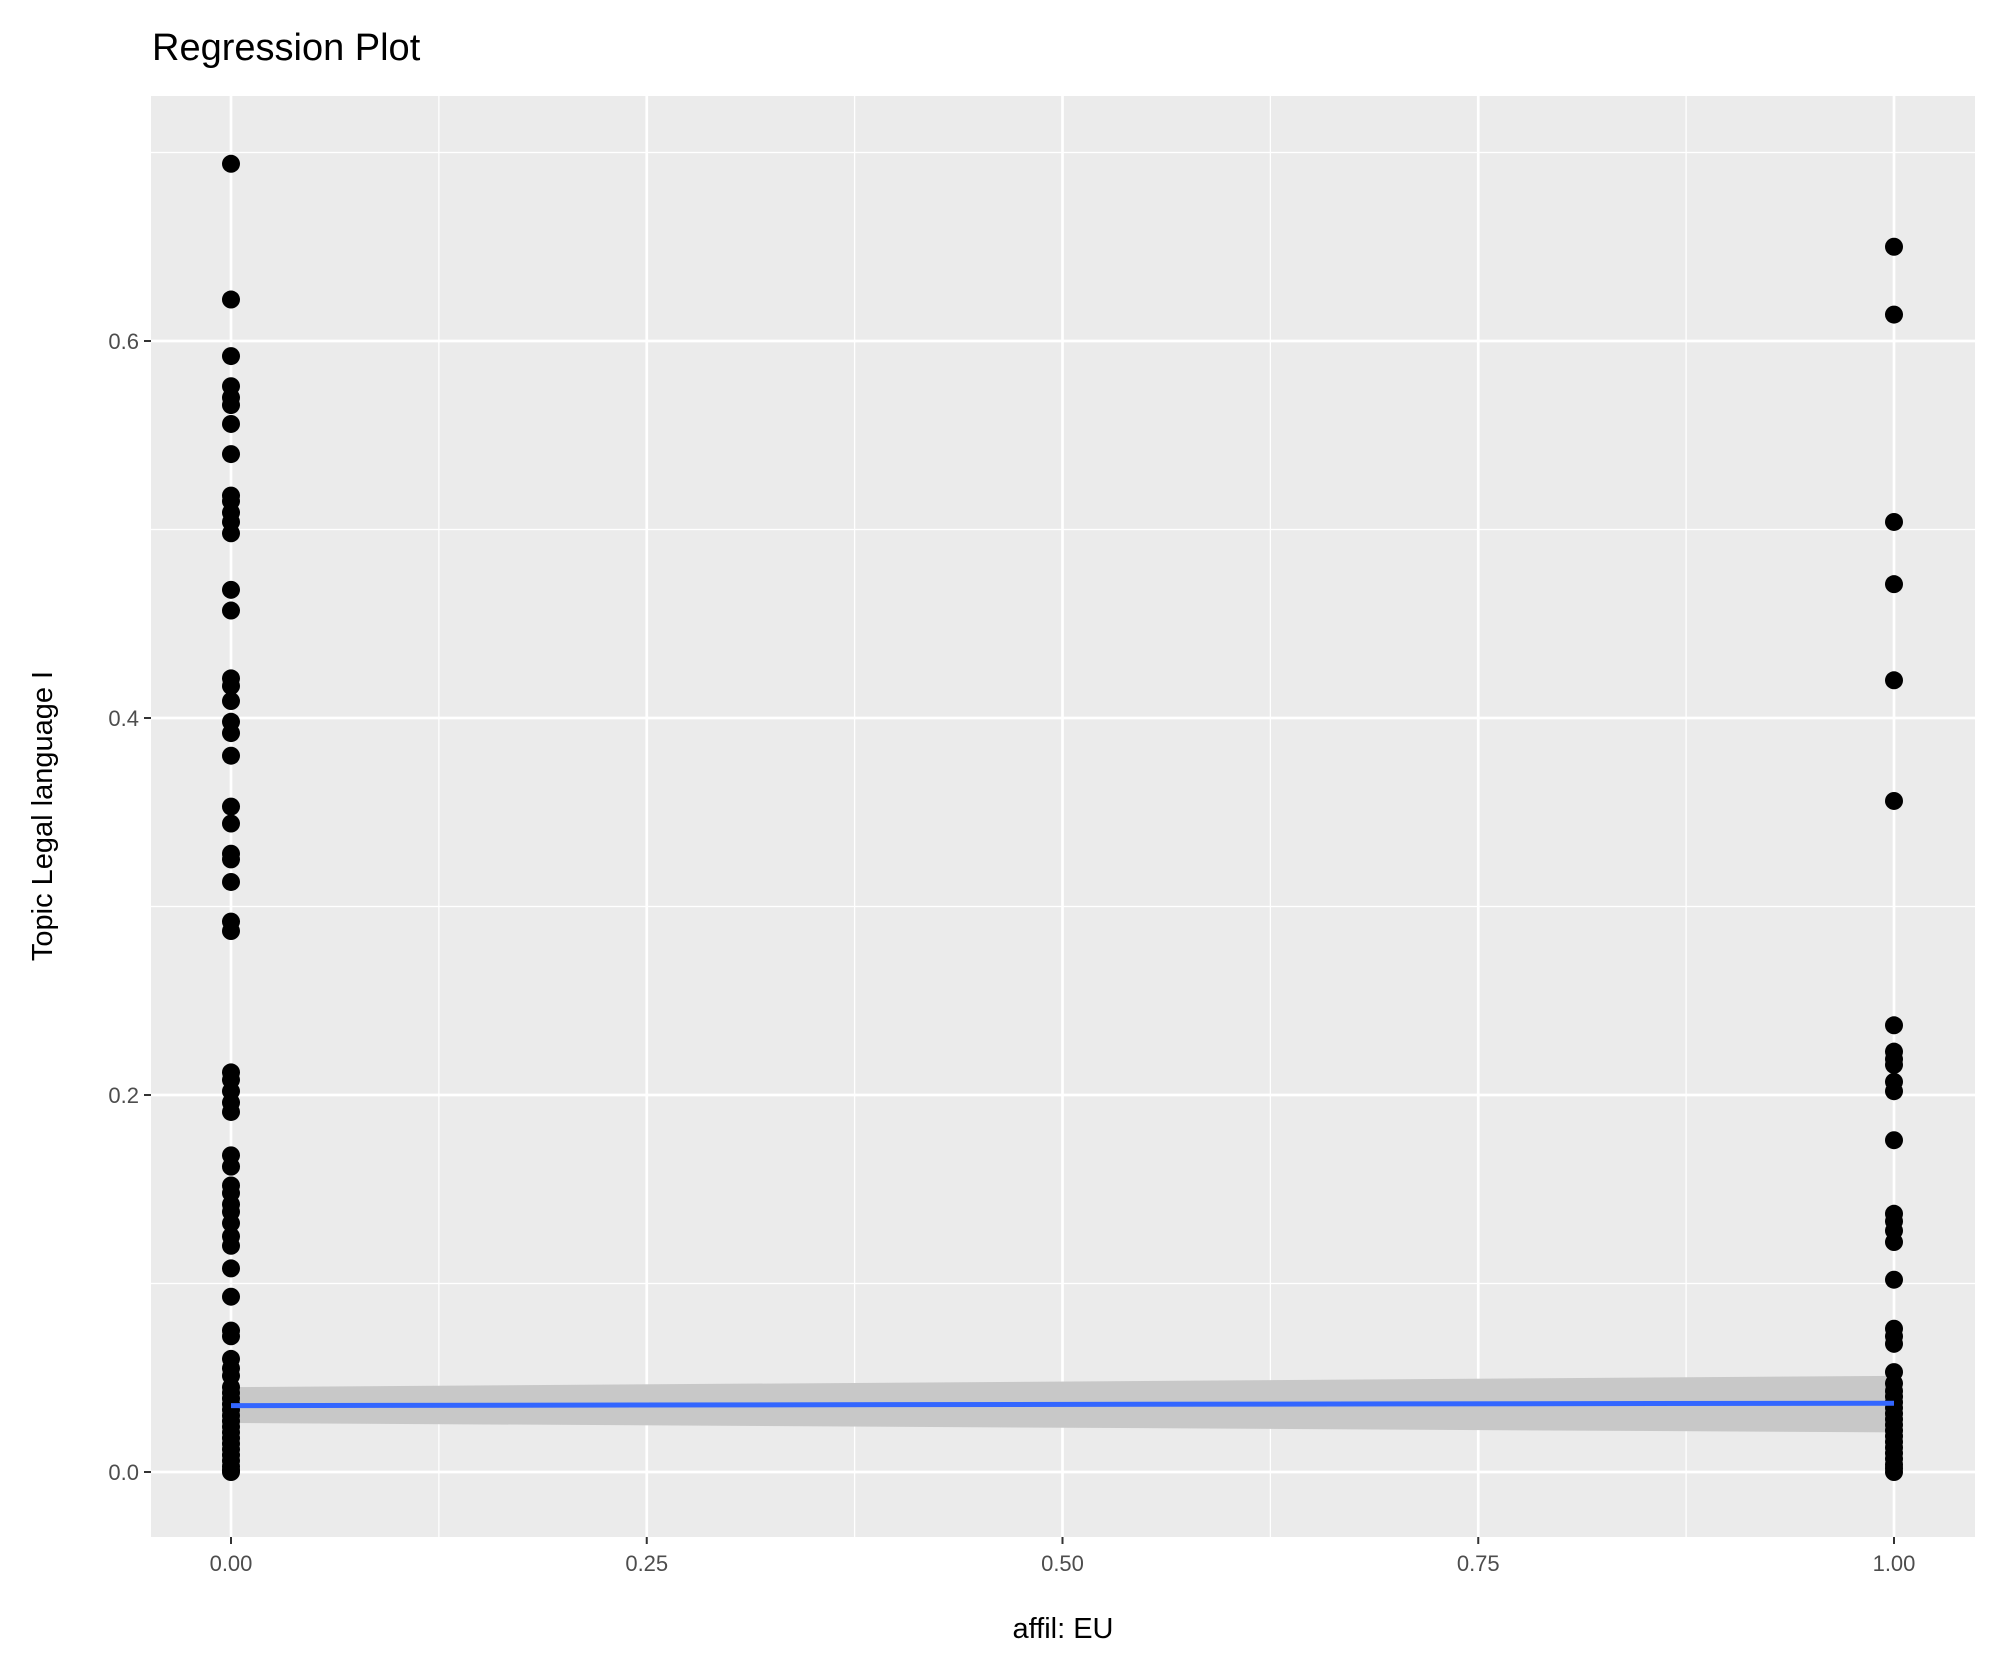  I want to click on x-tick-label: 0.00, so click(231, 1563).